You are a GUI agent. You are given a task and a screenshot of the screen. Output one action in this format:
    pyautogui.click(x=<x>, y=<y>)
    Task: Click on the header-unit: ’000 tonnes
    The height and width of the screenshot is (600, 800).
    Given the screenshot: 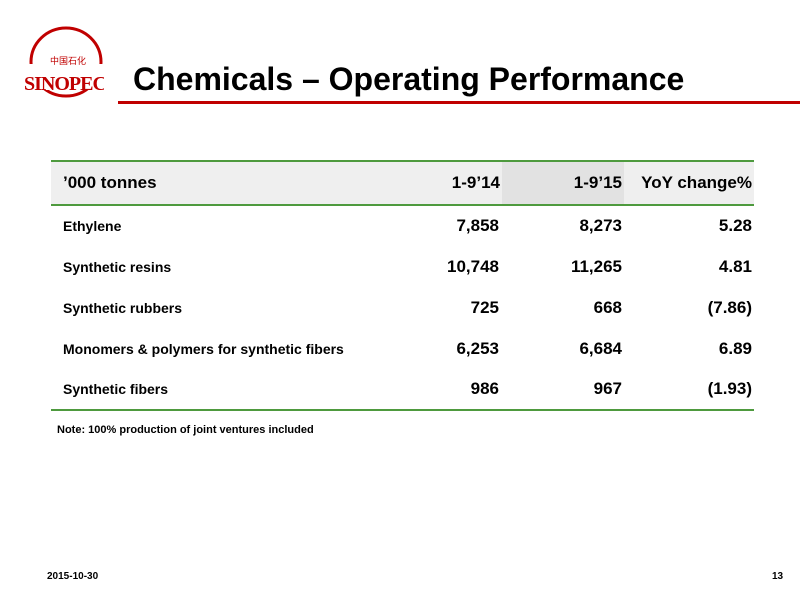 What is the action you would take?
    pyautogui.click(x=223, y=183)
    